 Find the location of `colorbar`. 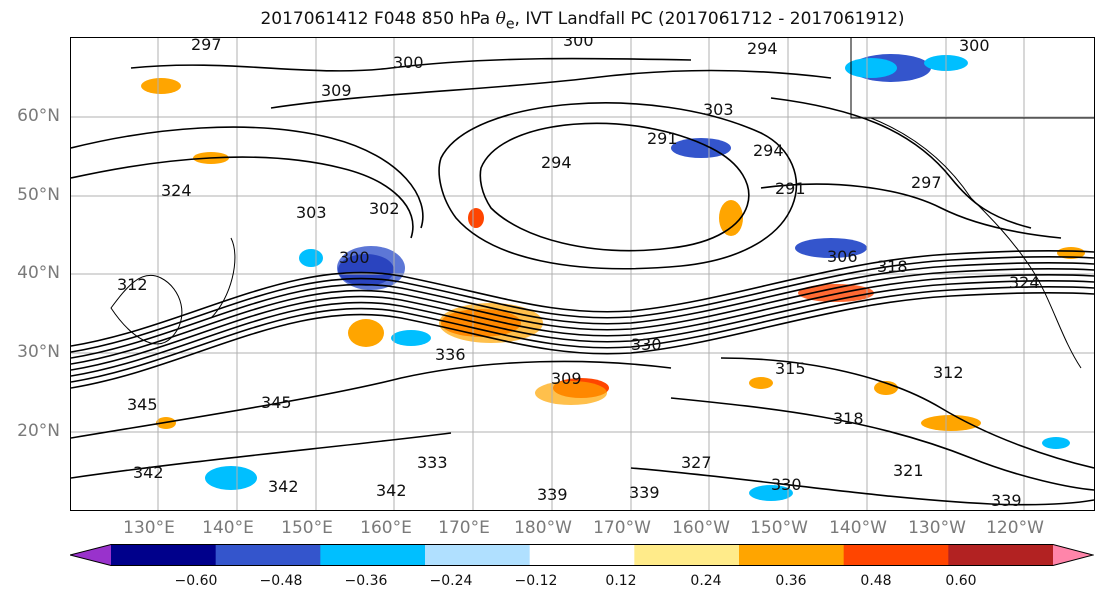

colorbar is located at coordinates (582, 555).